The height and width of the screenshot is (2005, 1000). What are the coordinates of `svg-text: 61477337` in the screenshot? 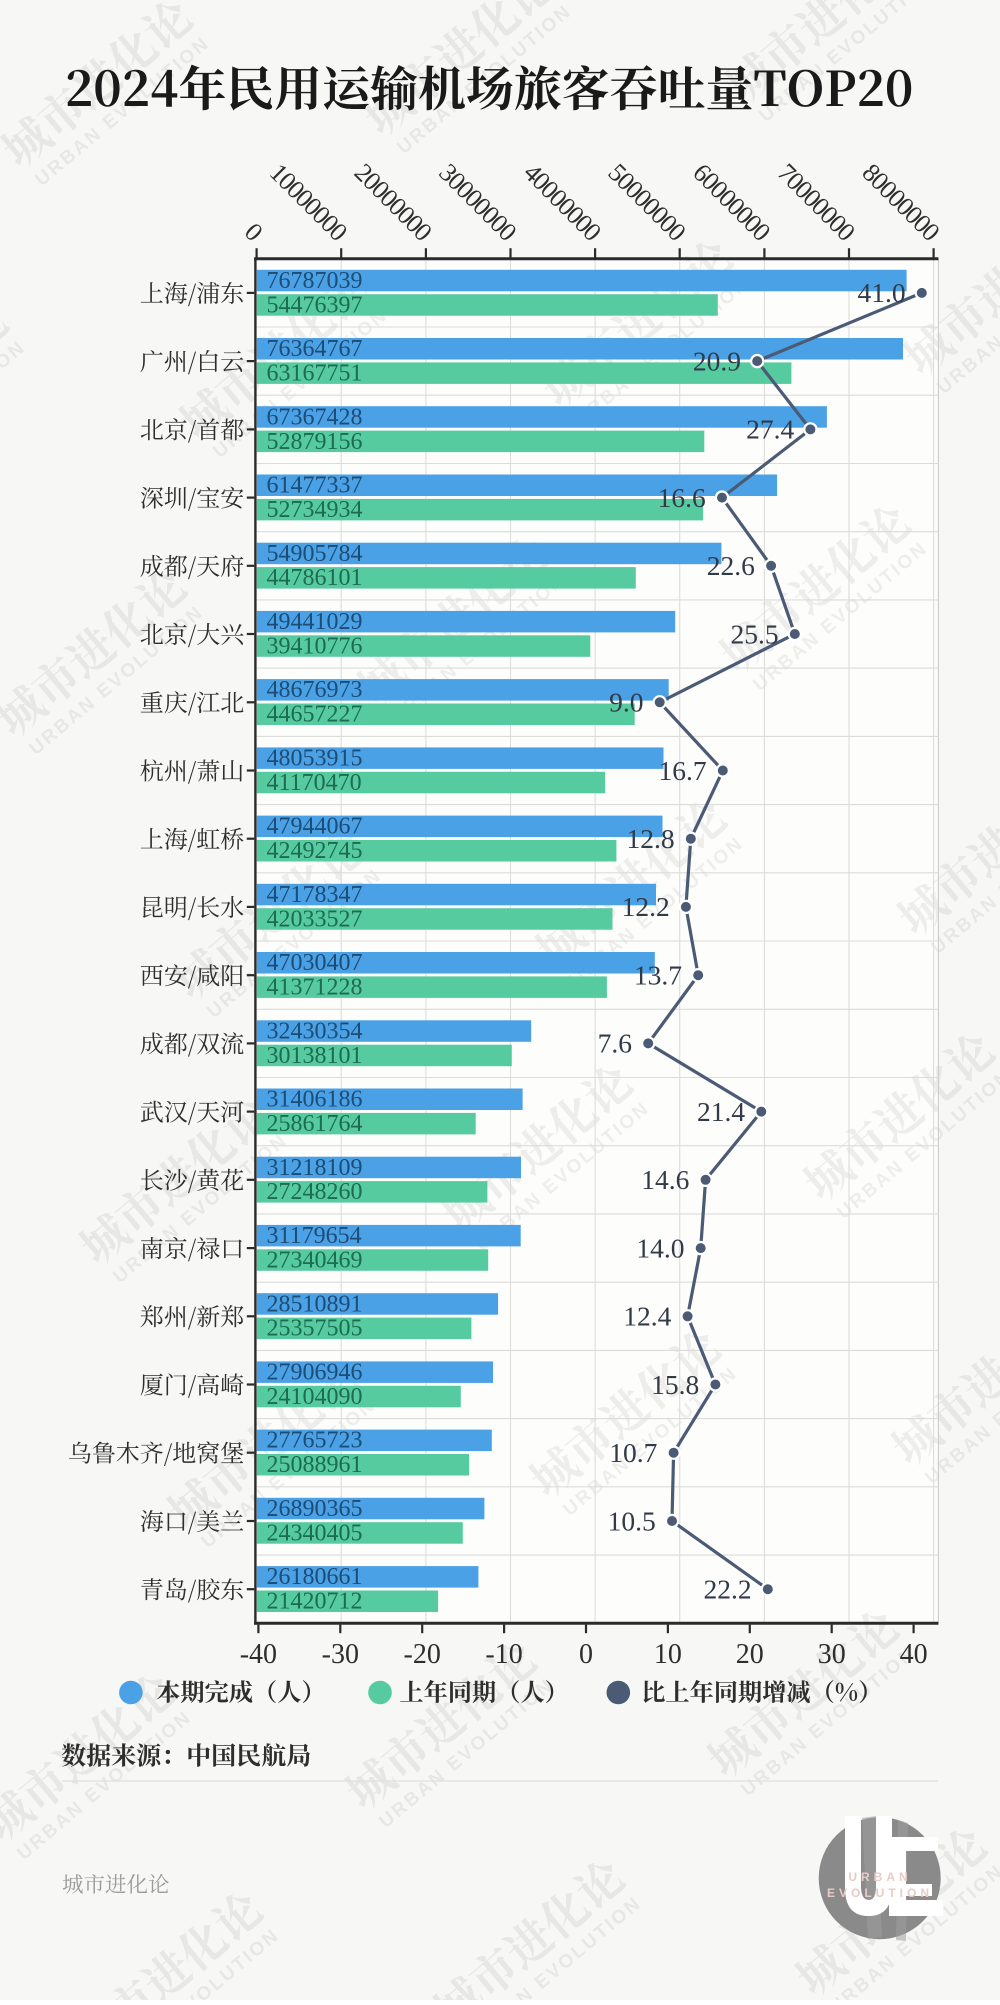 It's located at (315, 486).